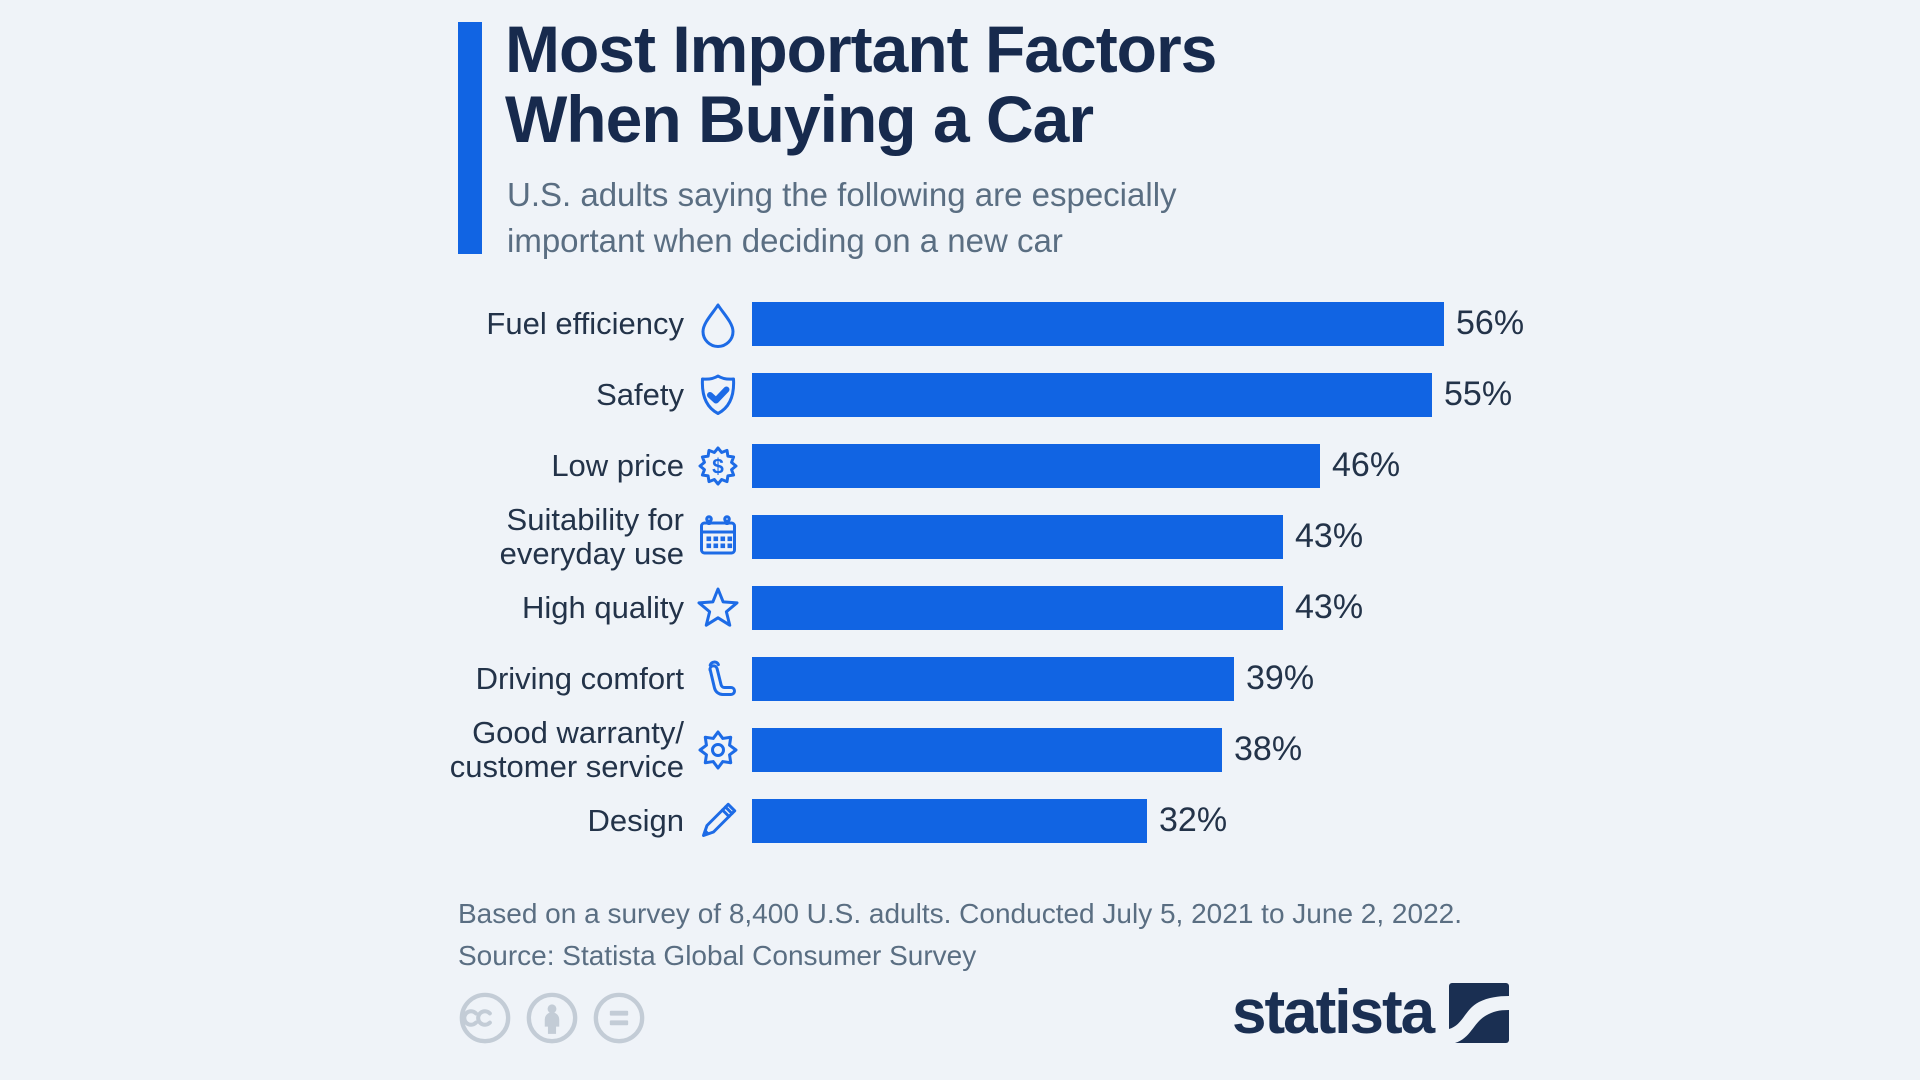  What do you see at coordinates (619, 1018) in the screenshot?
I see `no-derivatives-icon` at bounding box center [619, 1018].